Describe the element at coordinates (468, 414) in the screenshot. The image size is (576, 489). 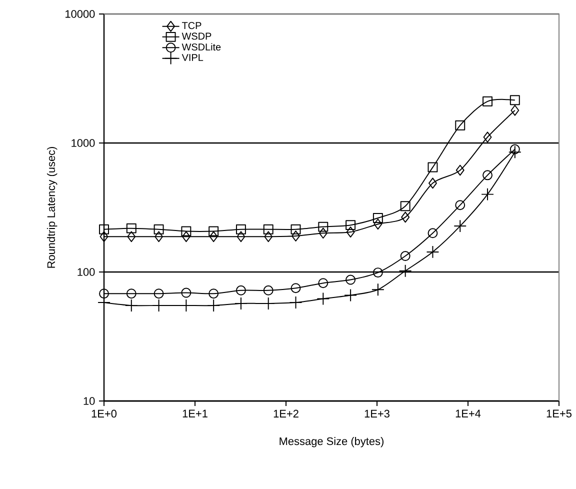
I see `x-tick-label: 1E+4` at that location.